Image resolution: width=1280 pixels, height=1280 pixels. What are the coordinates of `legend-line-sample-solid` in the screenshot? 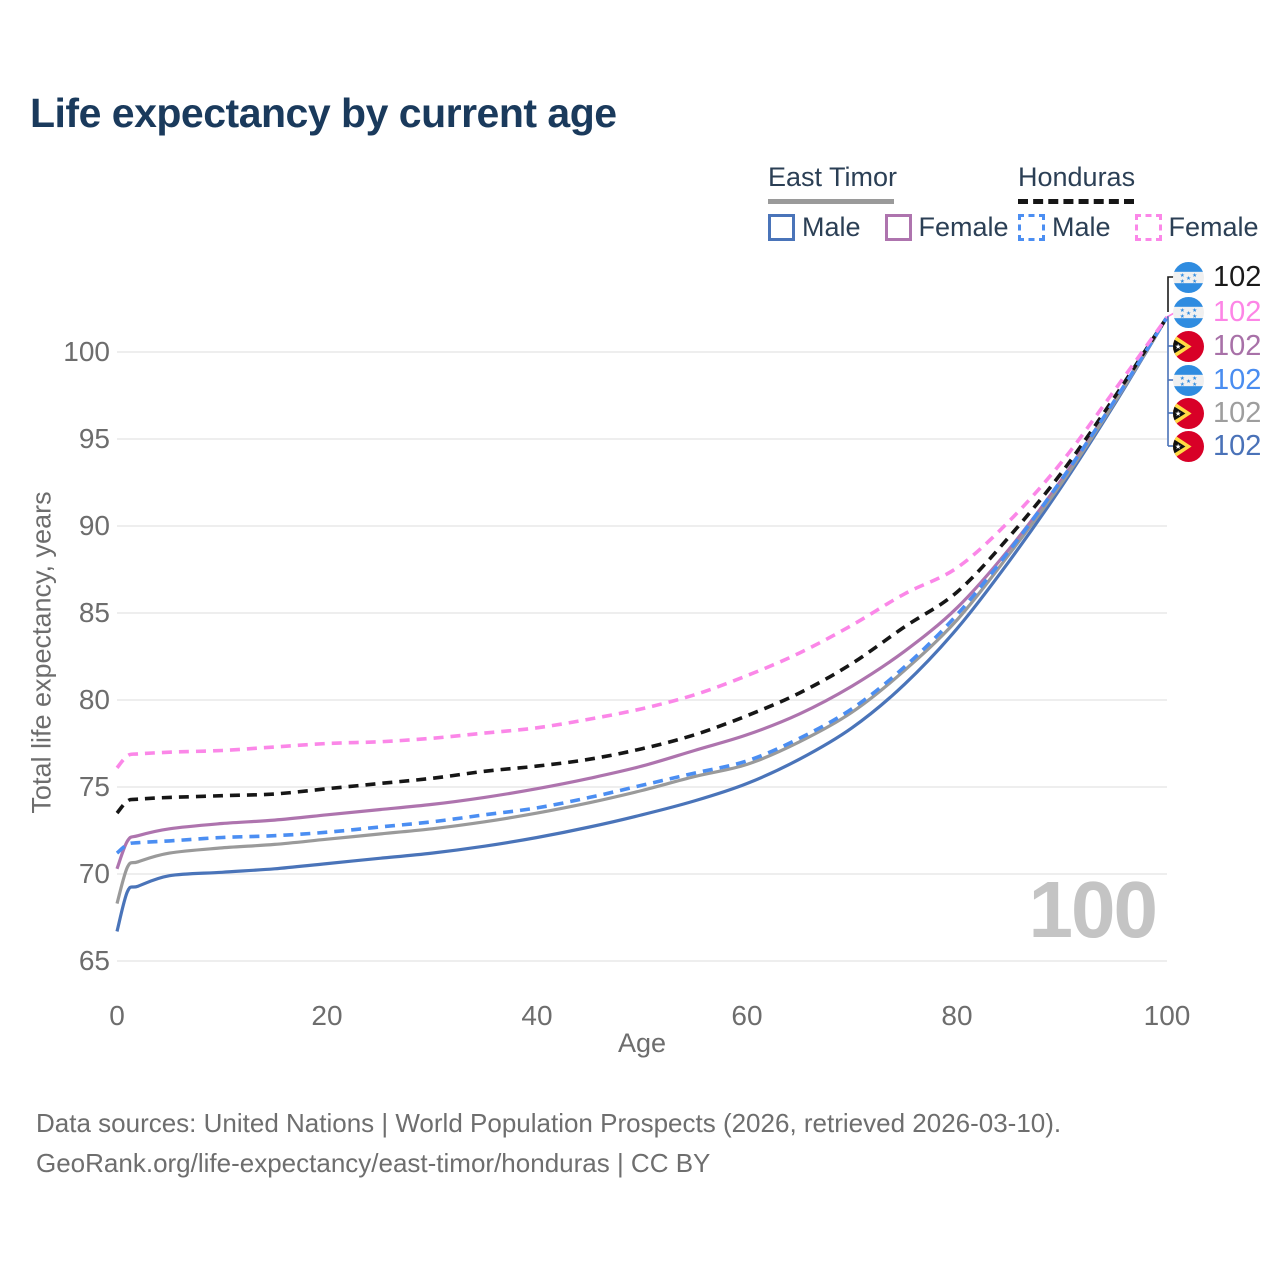 It's located at (831, 201).